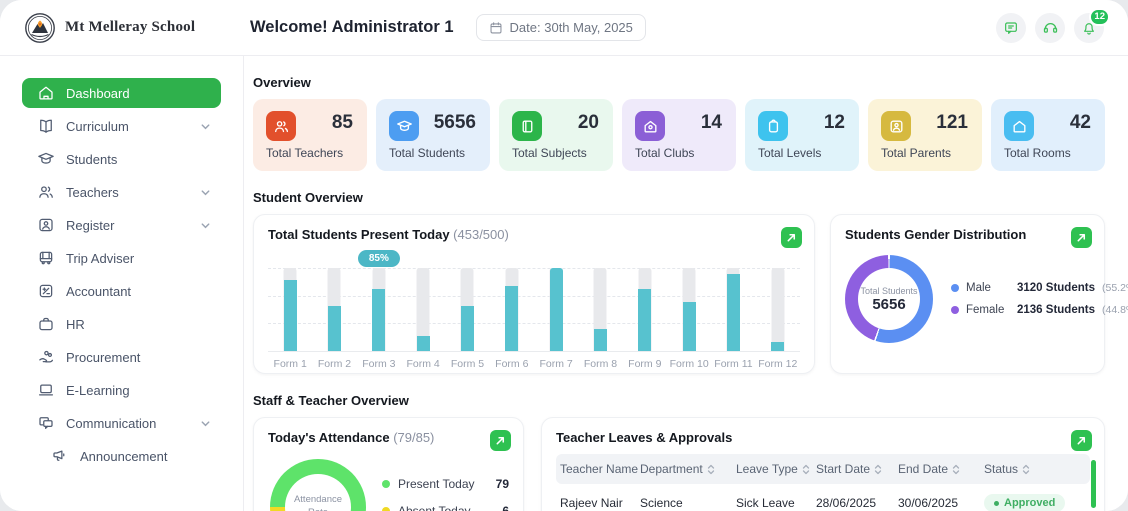 The image size is (1128, 511). Describe the element at coordinates (802, 135) in the screenshot. I see `stat-card-total-levels: 12 Total Levels` at that location.